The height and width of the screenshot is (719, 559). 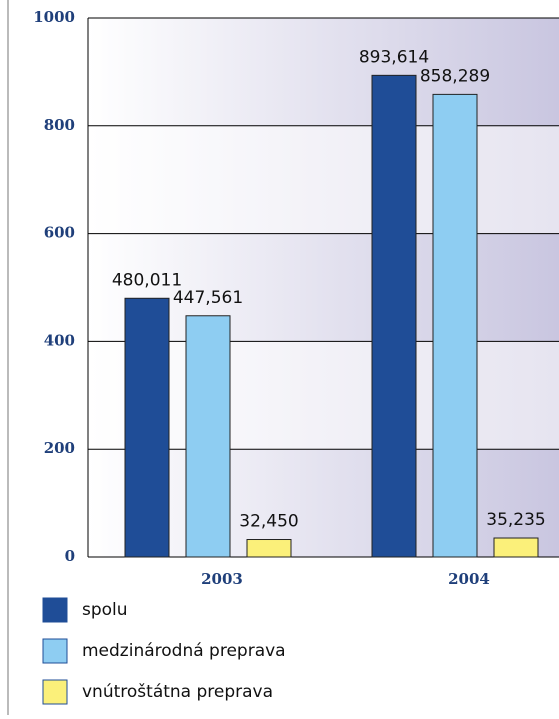 I want to click on y-tick-label: 0, so click(x=70, y=556).